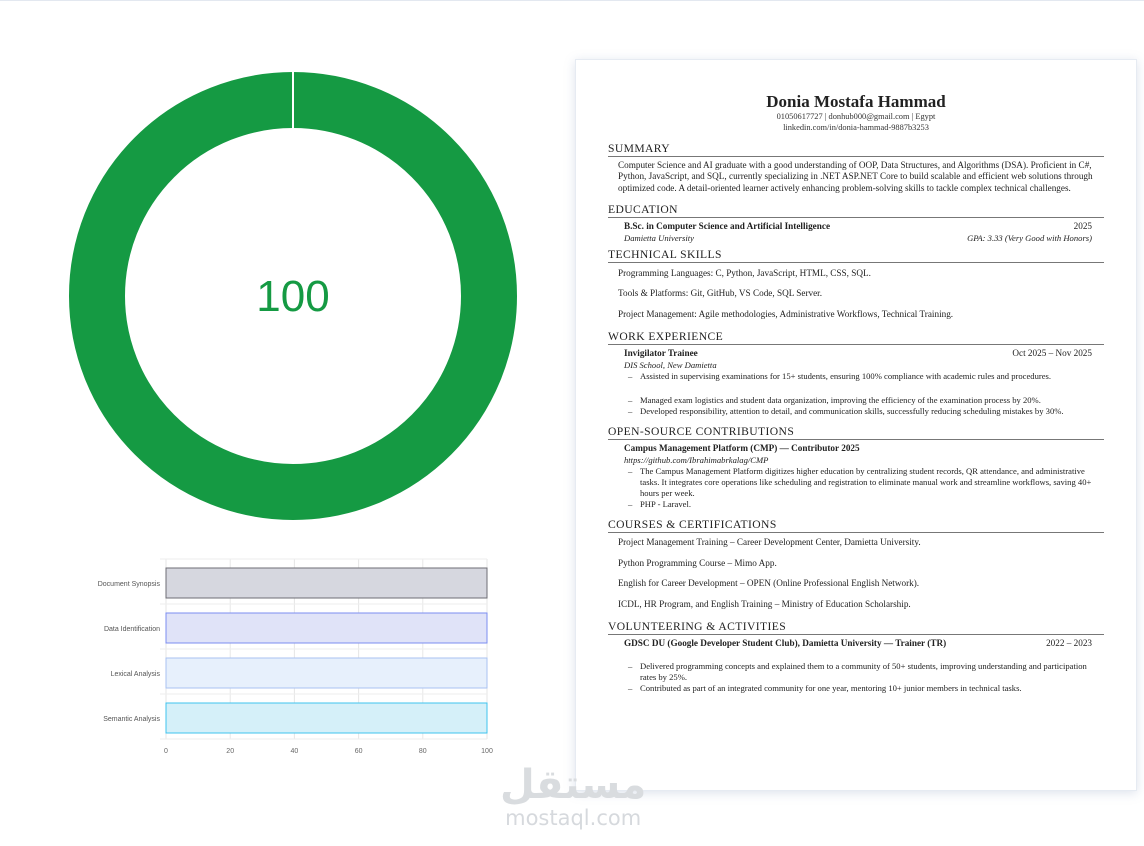 This screenshot has width=1144, height=846. Describe the element at coordinates (132, 629) in the screenshot. I see `category-label: Data Identification` at that location.